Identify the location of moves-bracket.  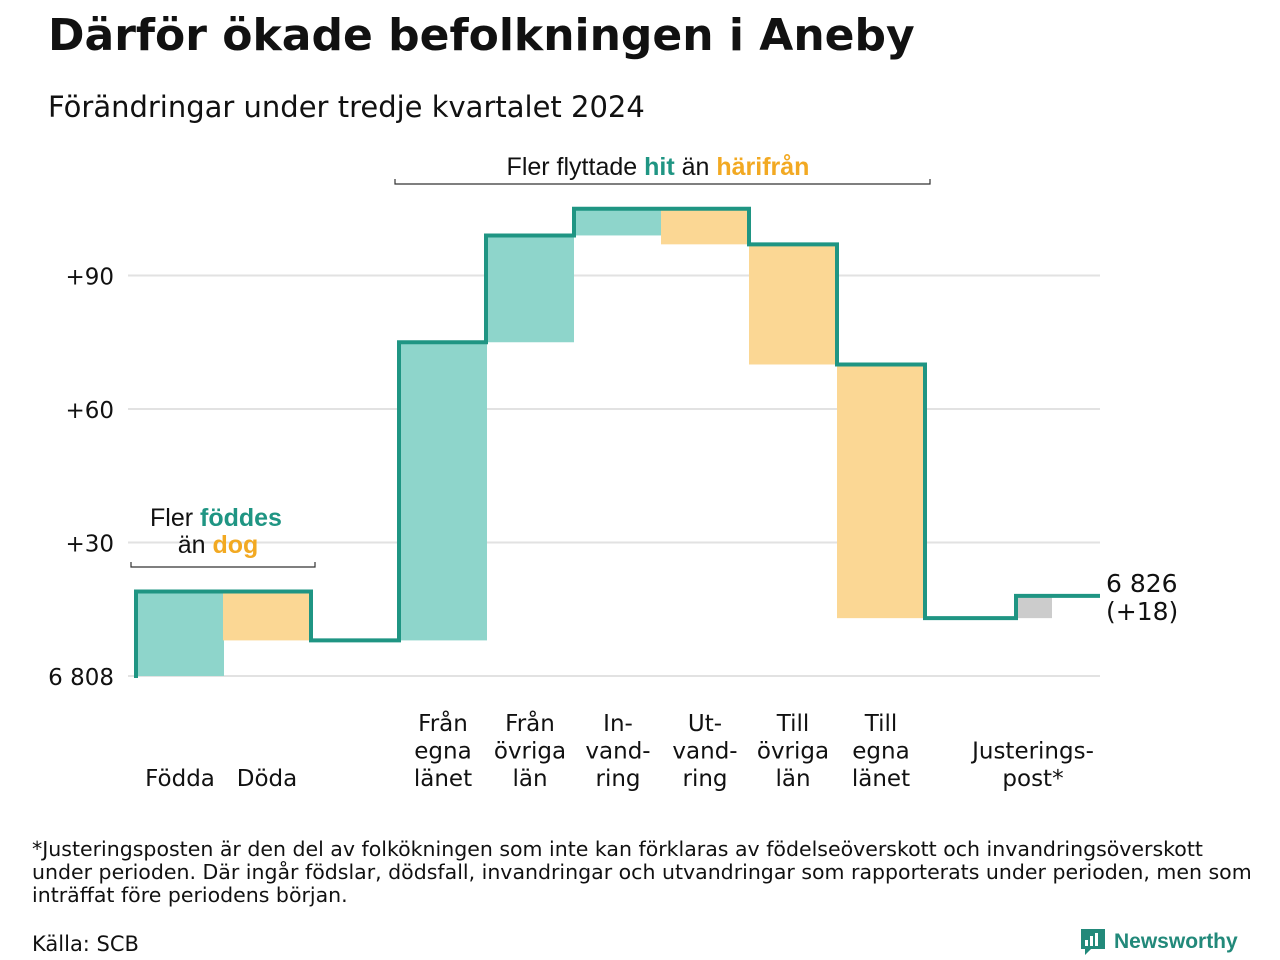
(662, 182).